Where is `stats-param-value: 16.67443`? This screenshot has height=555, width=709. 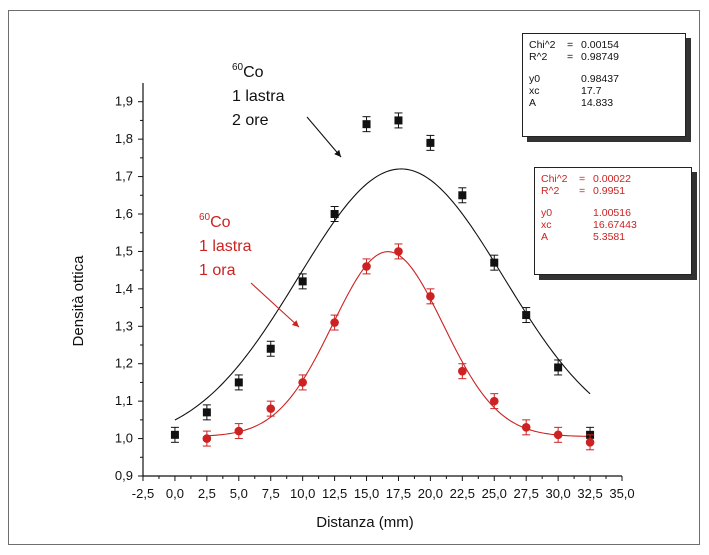 stats-param-value: 16.67443 is located at coordinates (615, 225).